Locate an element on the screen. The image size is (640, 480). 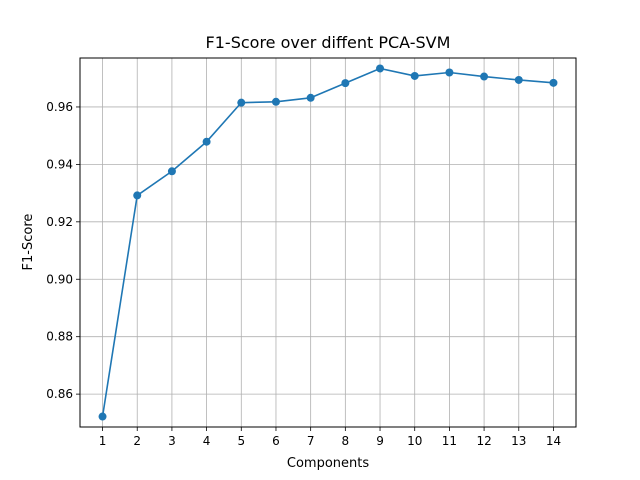
x-tick-label: 14 is located at coordinates (553, 441).